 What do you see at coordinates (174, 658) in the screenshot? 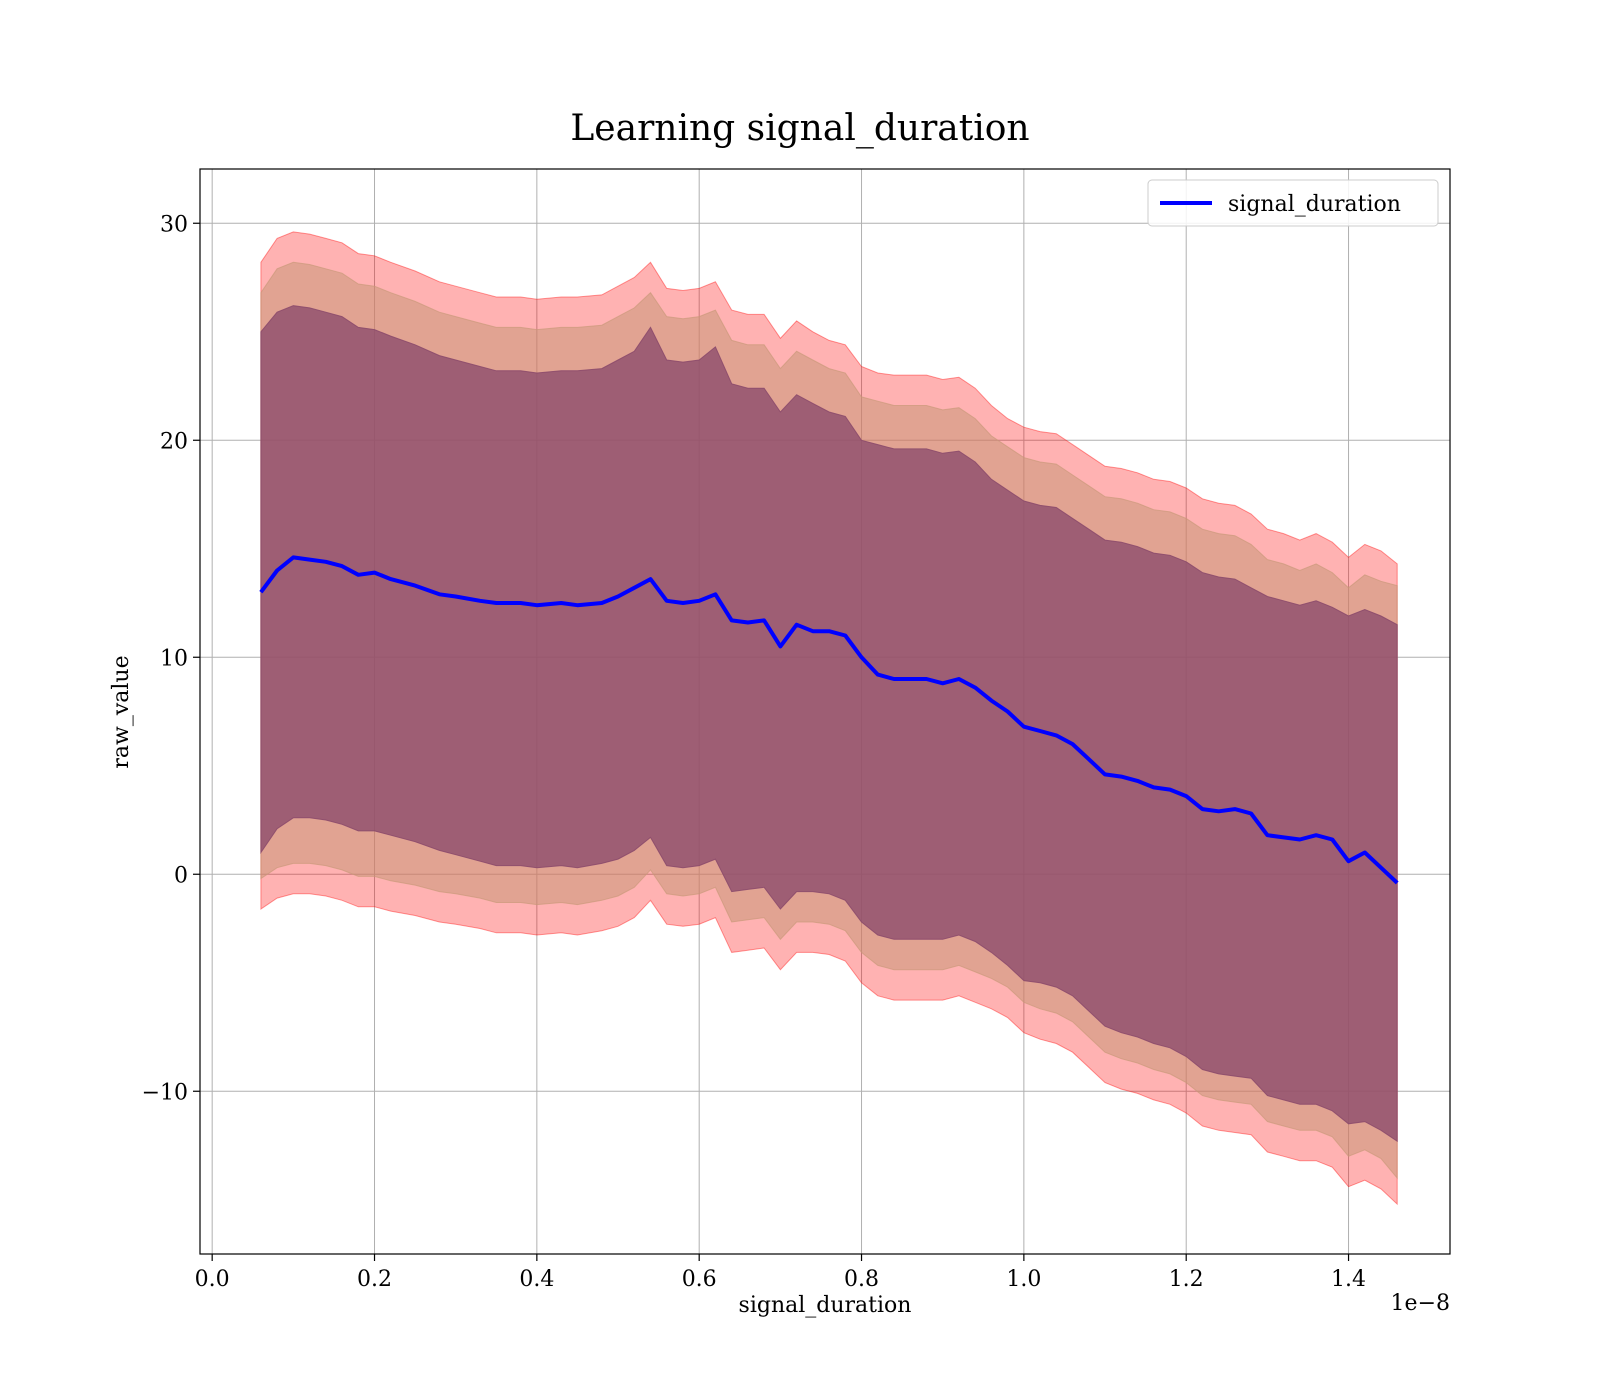
I see `y-tick-label: 10` at bounding box center [174, 658].